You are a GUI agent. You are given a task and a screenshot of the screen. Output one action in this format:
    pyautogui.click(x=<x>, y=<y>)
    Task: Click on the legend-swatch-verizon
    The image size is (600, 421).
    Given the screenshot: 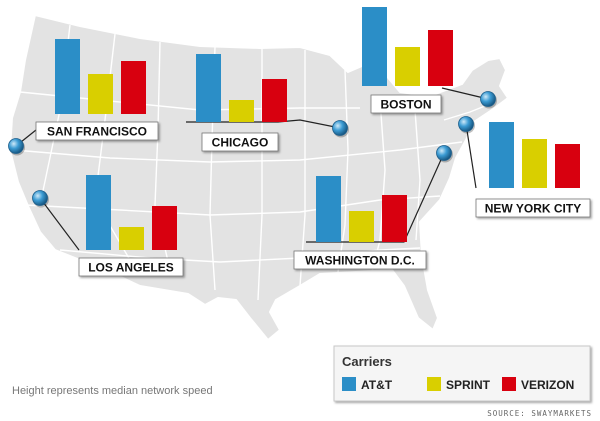 What is the action you would take?
    pyautogui.click(x=509, y=384)
    